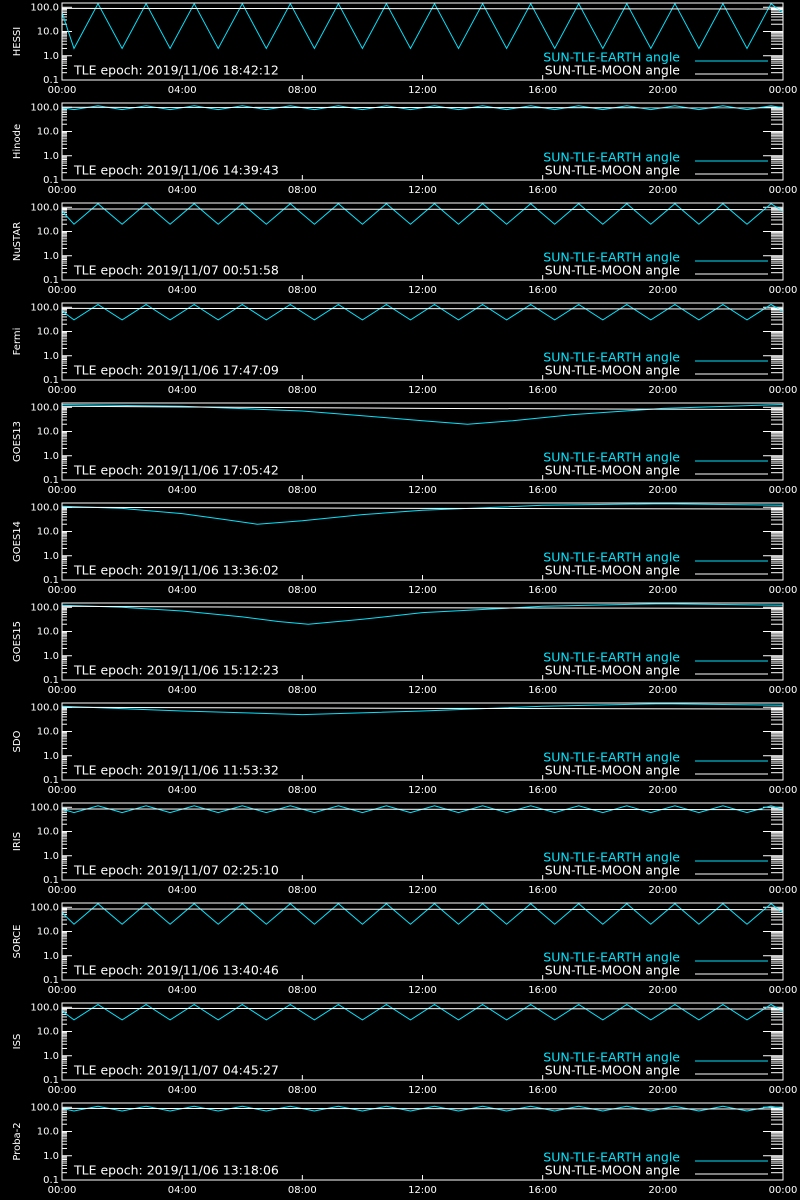 This screenshot has height=1200, width=800. Describe the element at coordinates (176, 370) in the screenshot. I see `annotation: TLE epoch: 2019/11/06 17:47:09` at that location.